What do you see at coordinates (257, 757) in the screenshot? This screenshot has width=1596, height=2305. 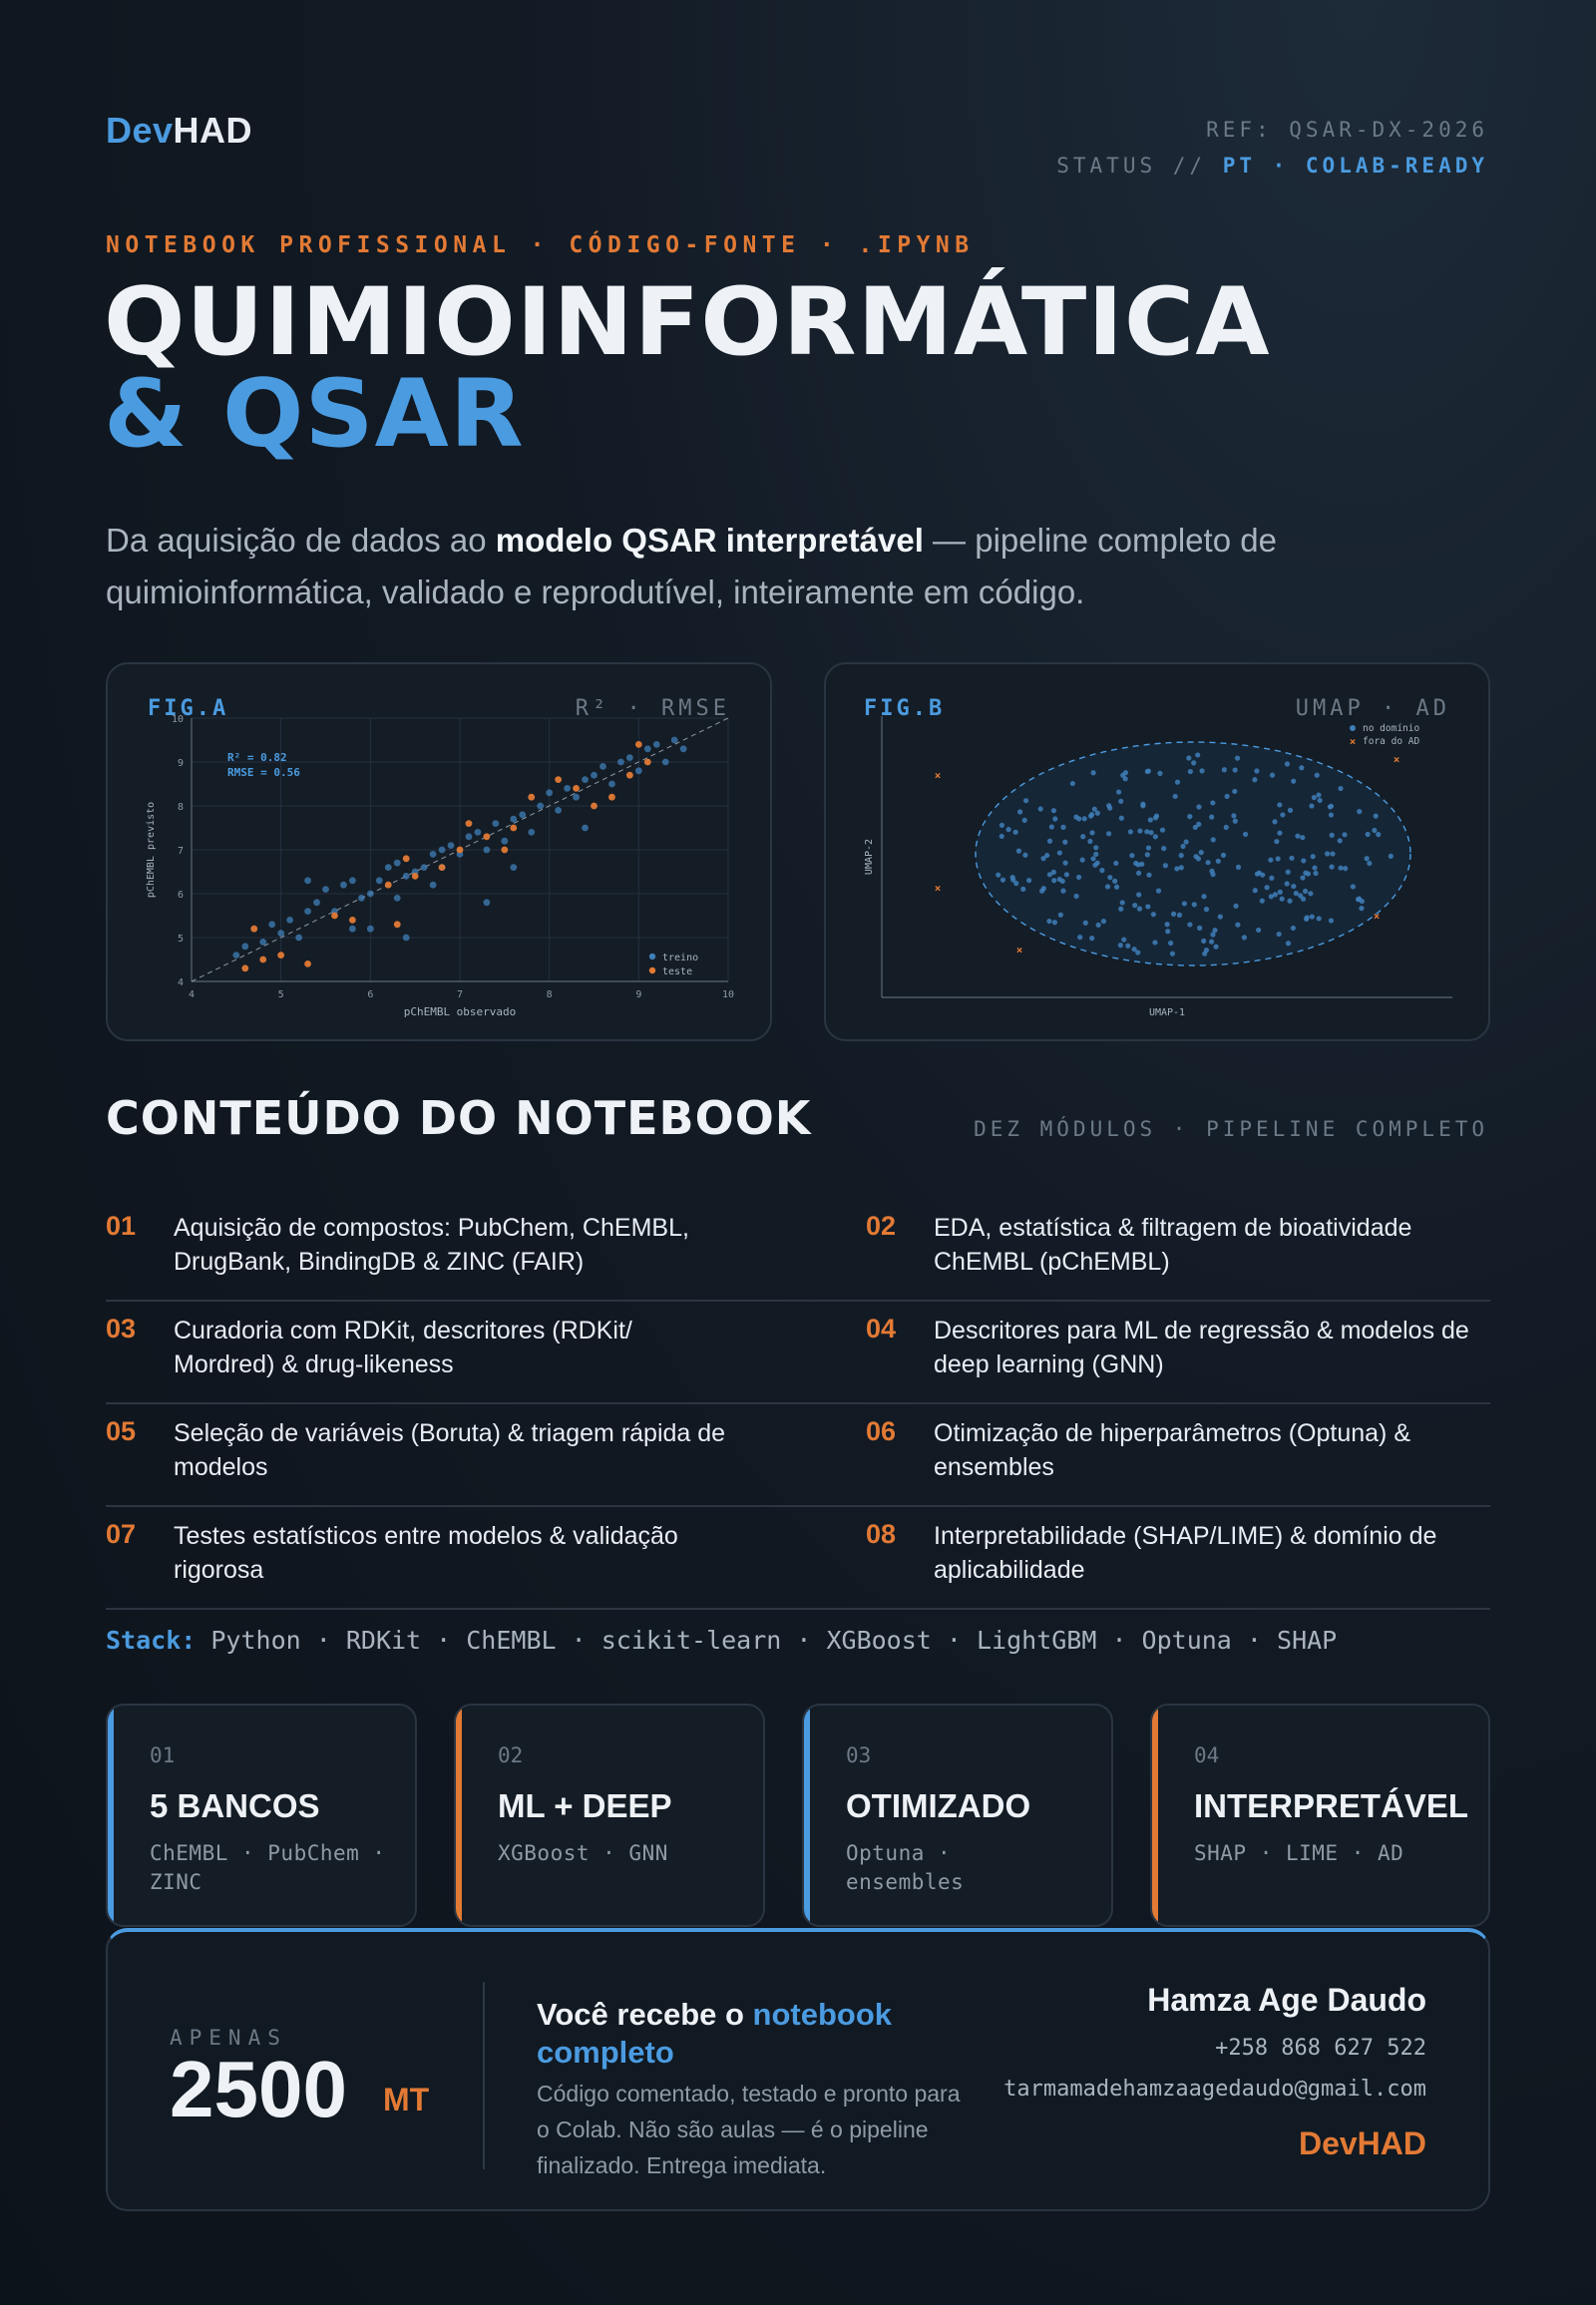 I see `r2-annotation: R² = 0.82` at bounding box center [257, 757].